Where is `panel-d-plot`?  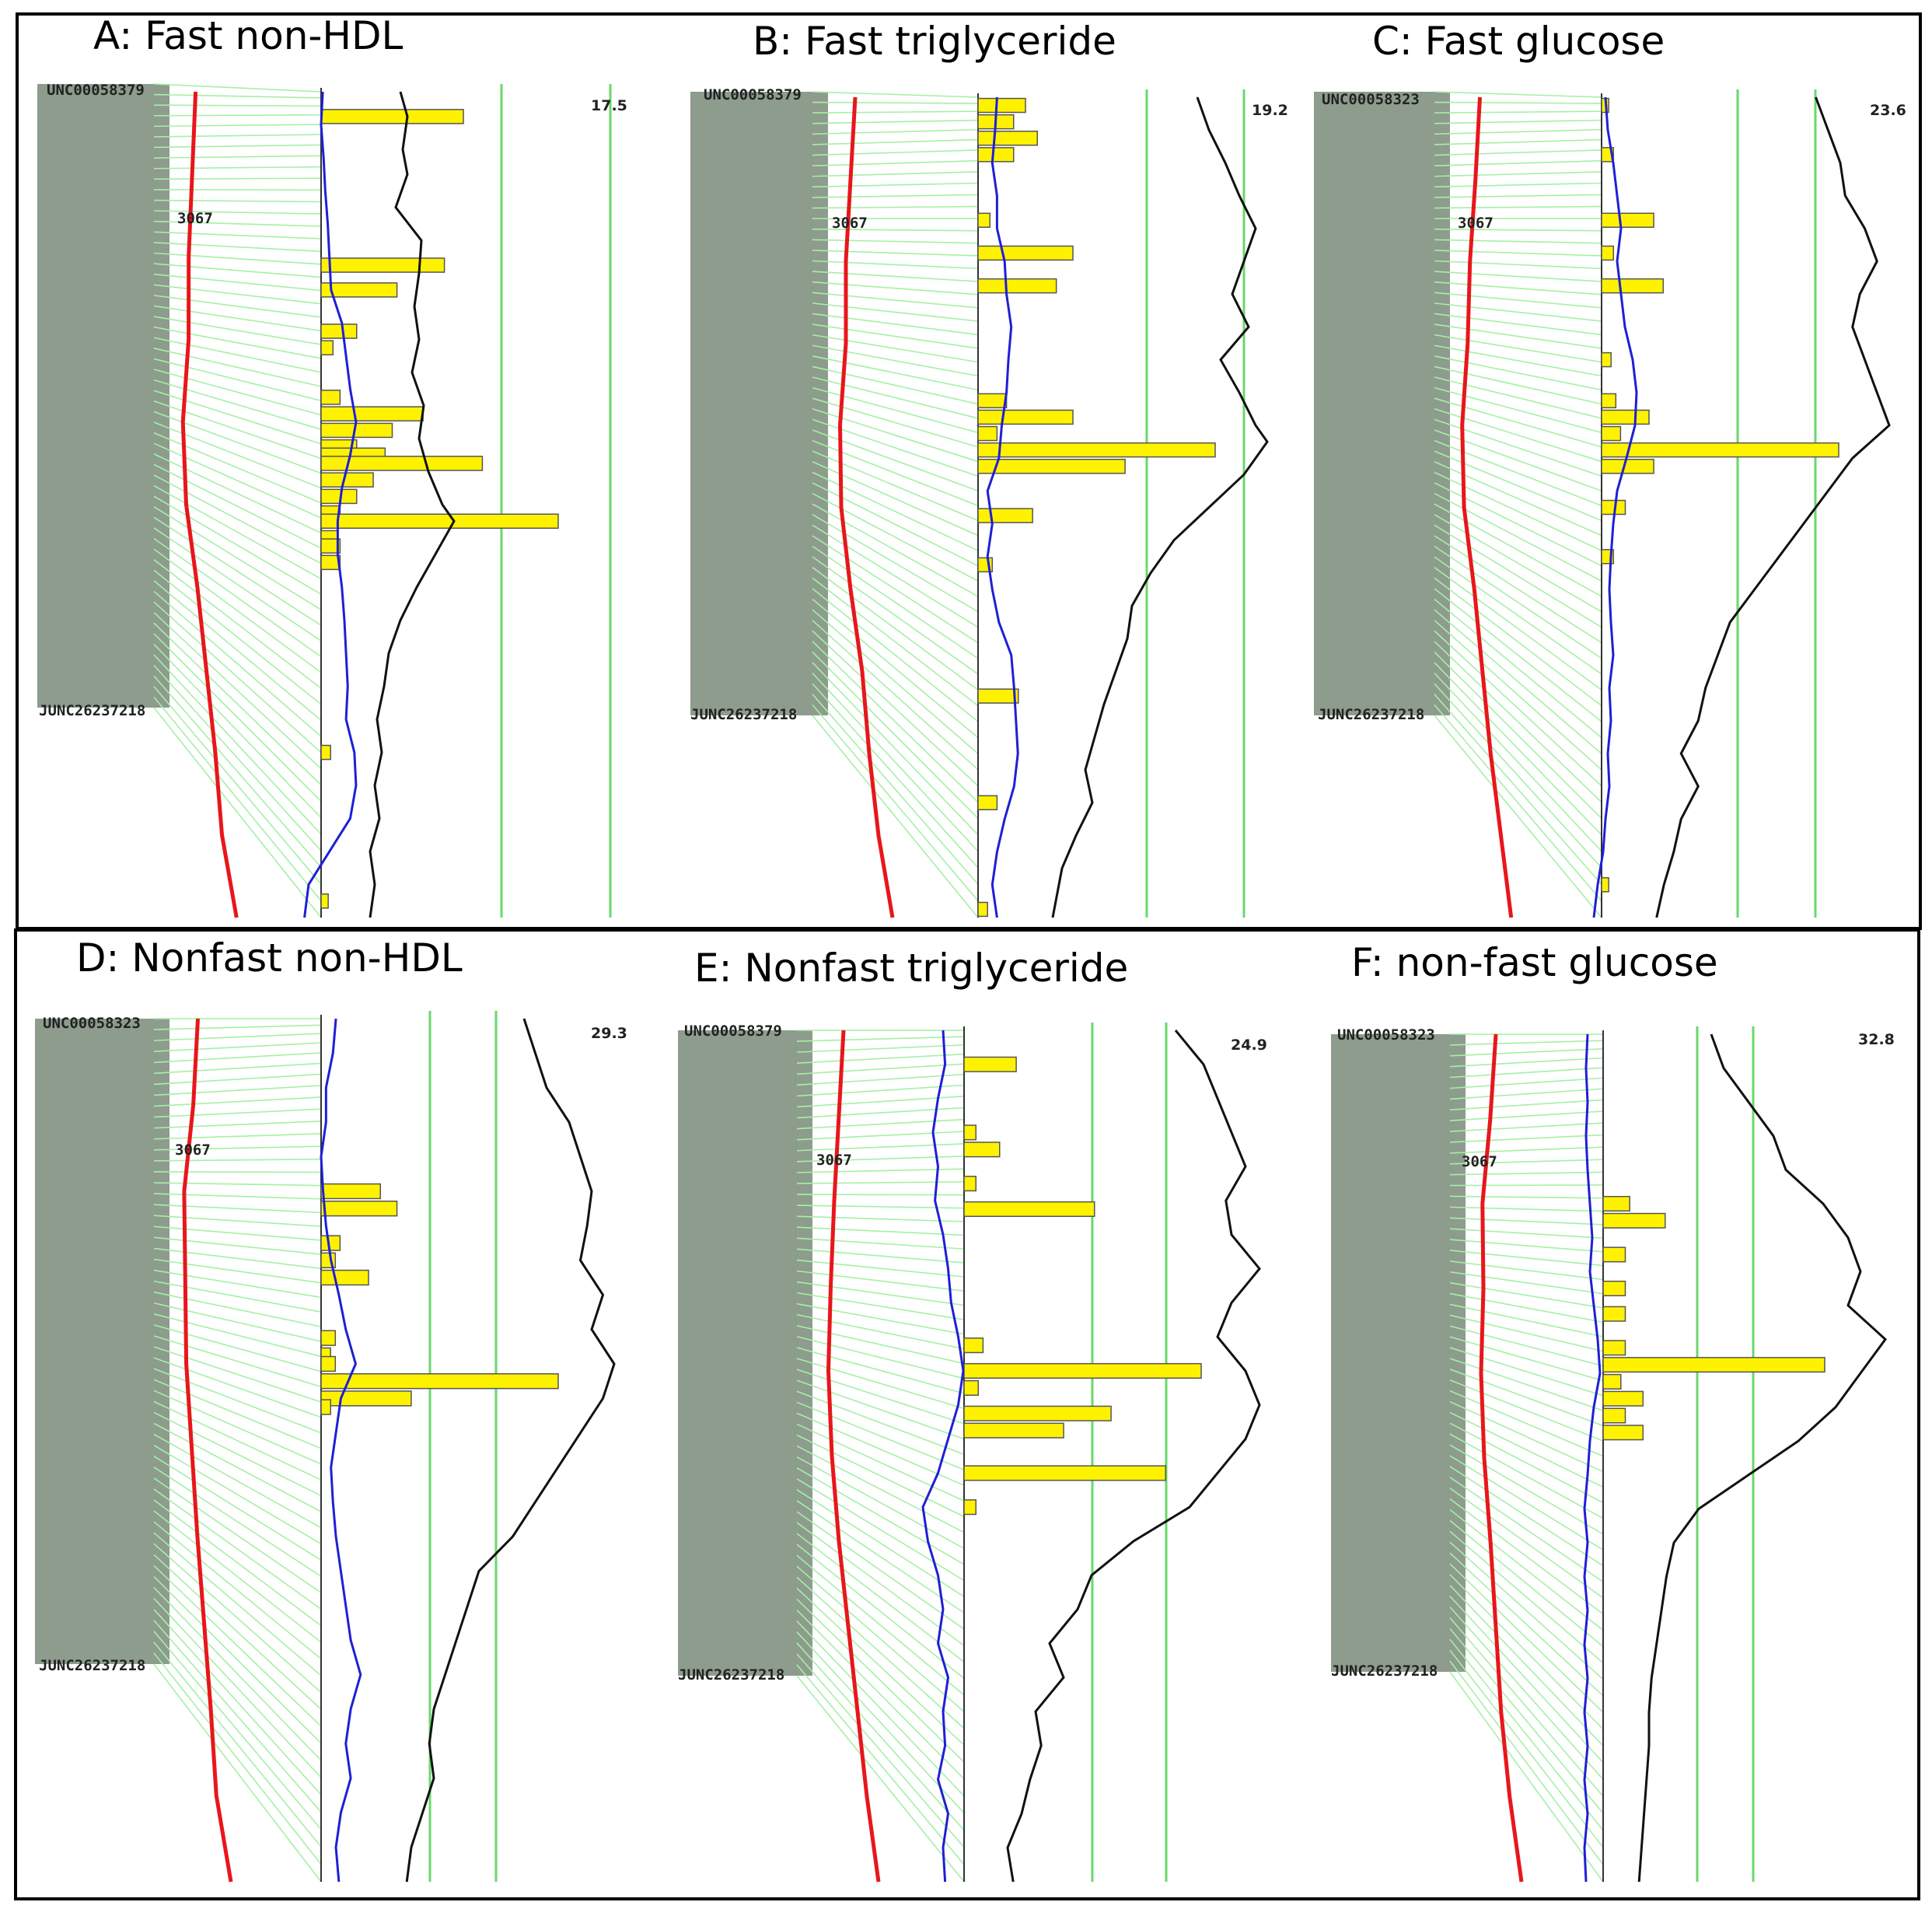 panel-d-plot is located at coordinates (325, 1447).